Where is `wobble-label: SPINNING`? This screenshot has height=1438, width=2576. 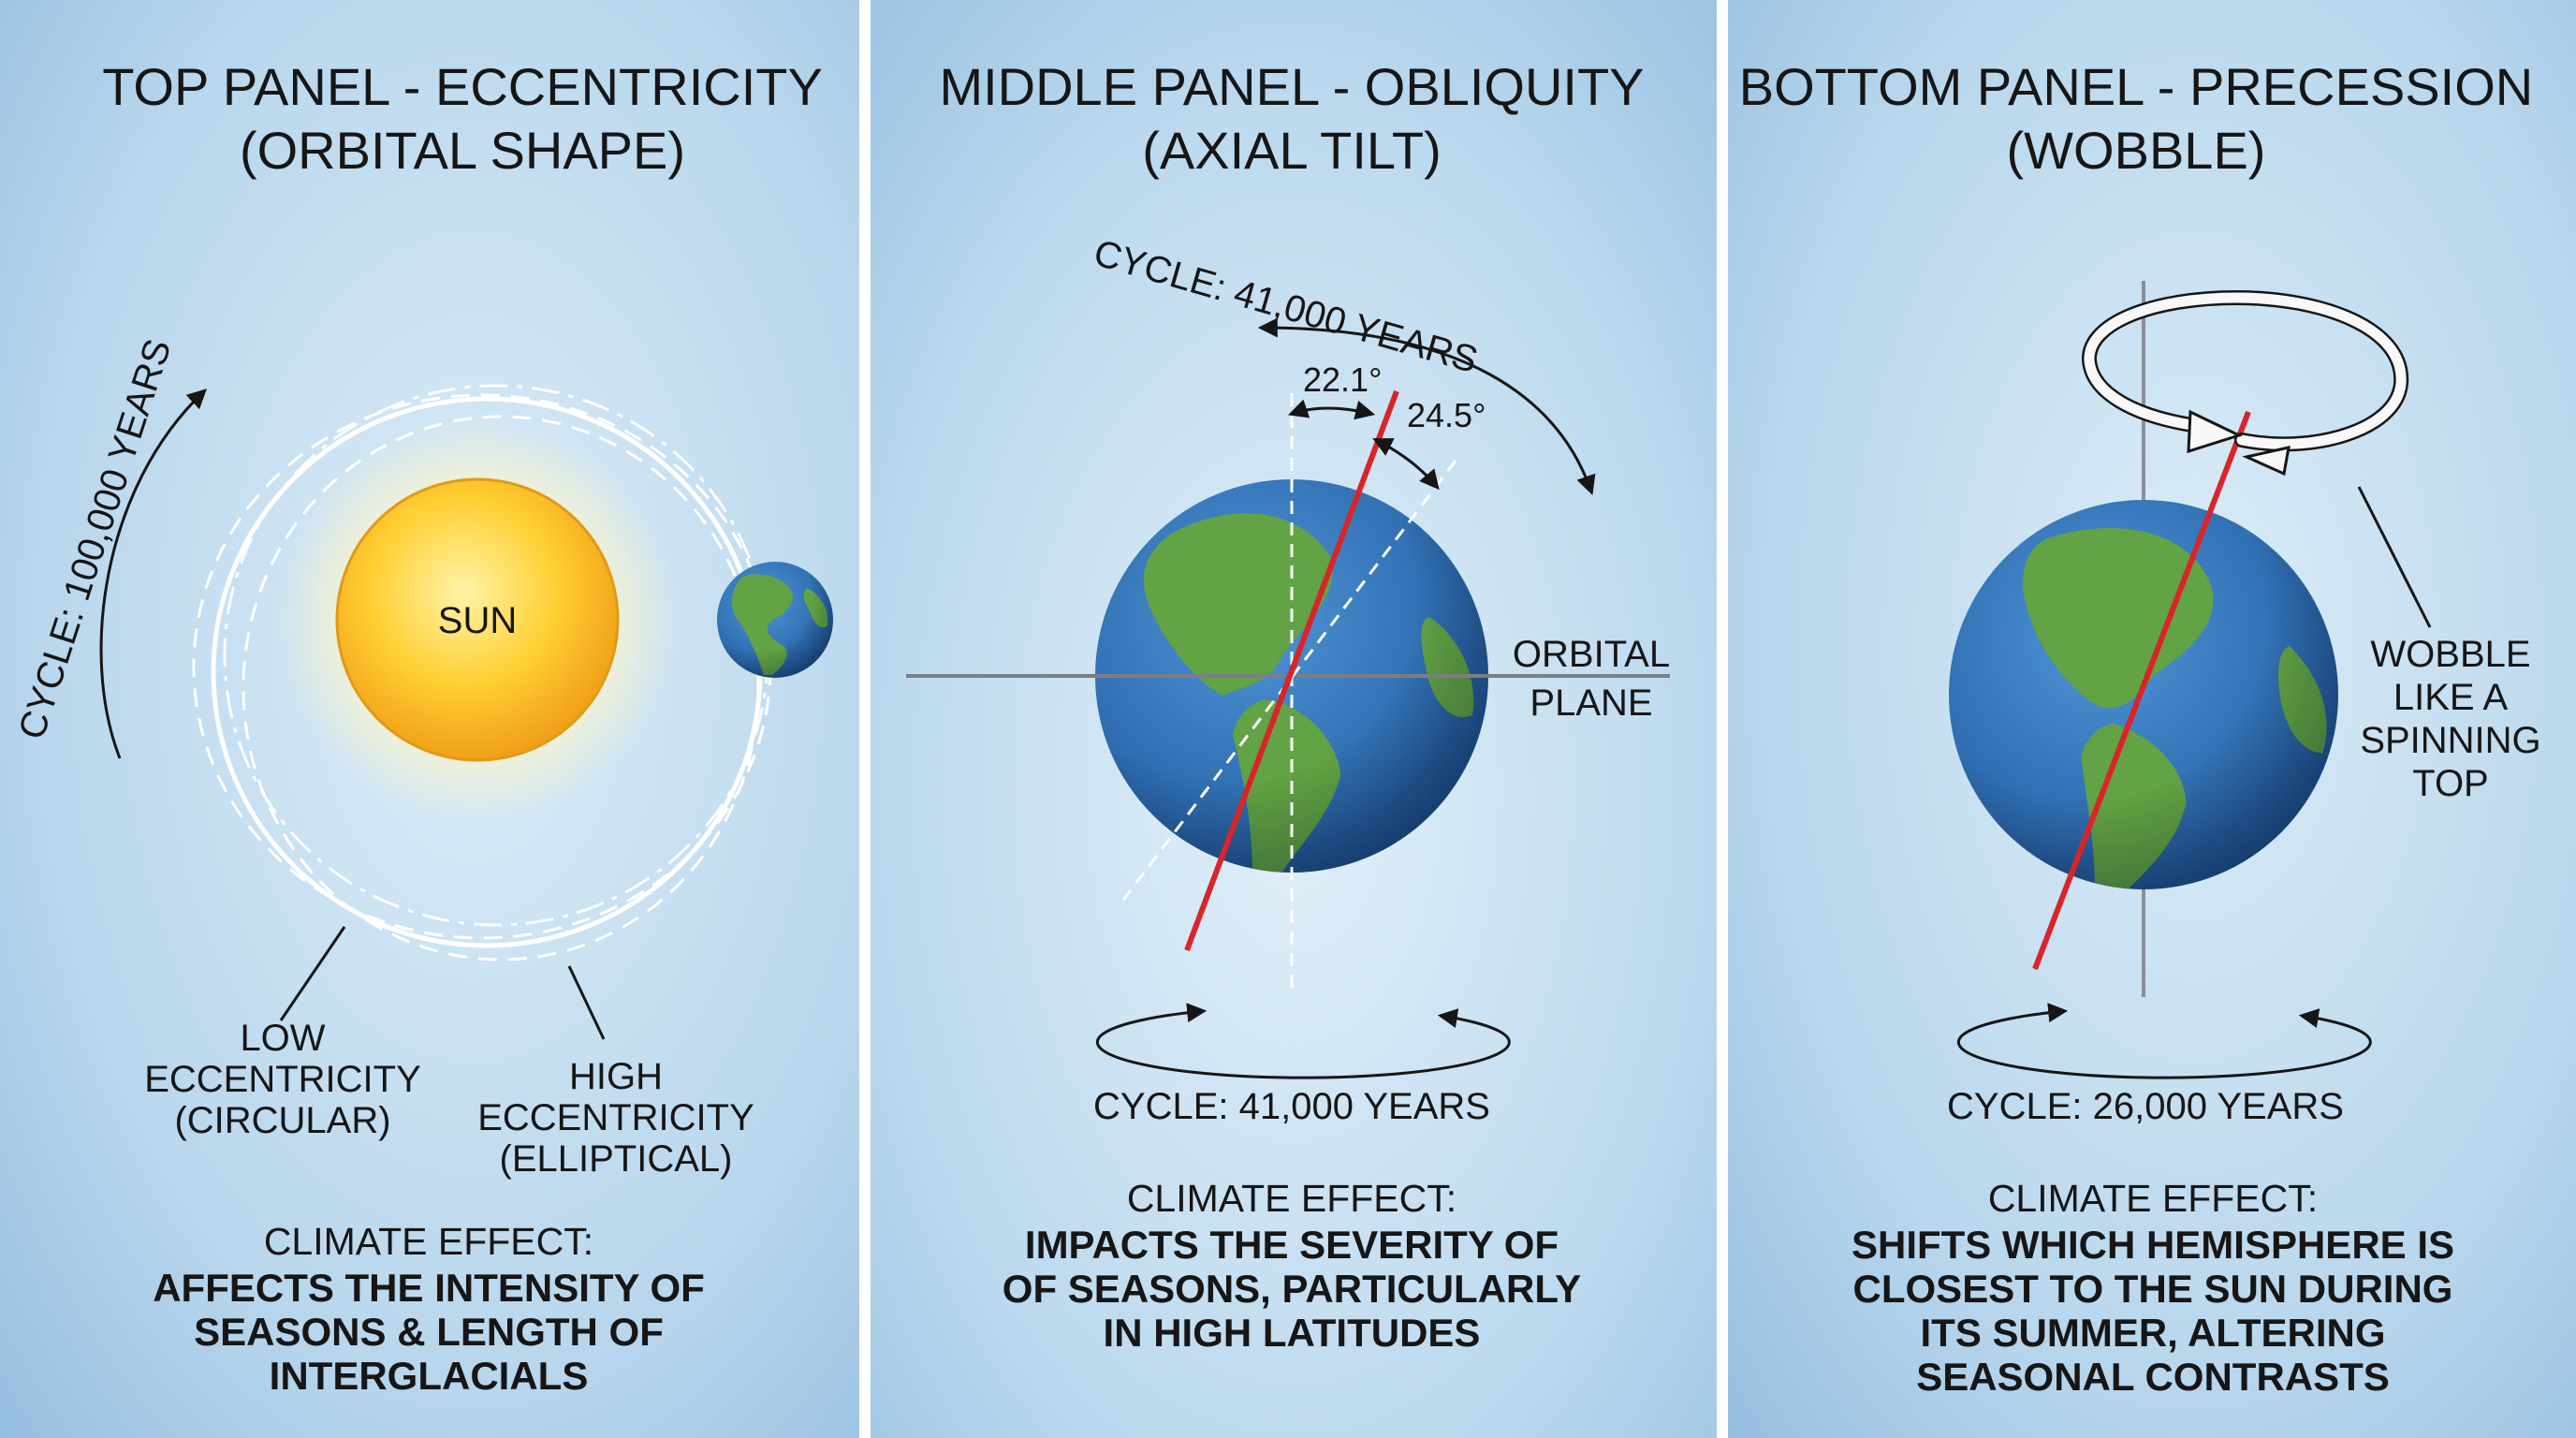
wobble-label: SPINNING is located at coordinates (2450, 740).